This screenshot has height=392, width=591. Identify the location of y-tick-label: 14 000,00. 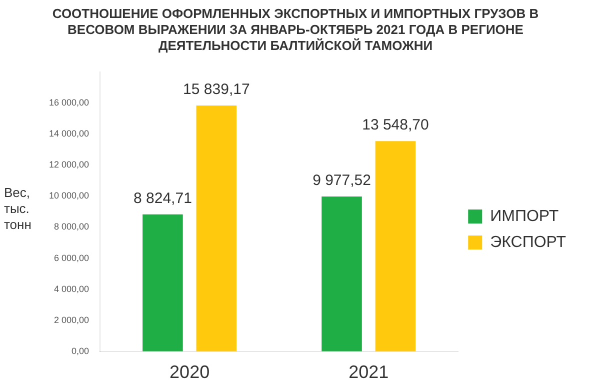
(69, 133).